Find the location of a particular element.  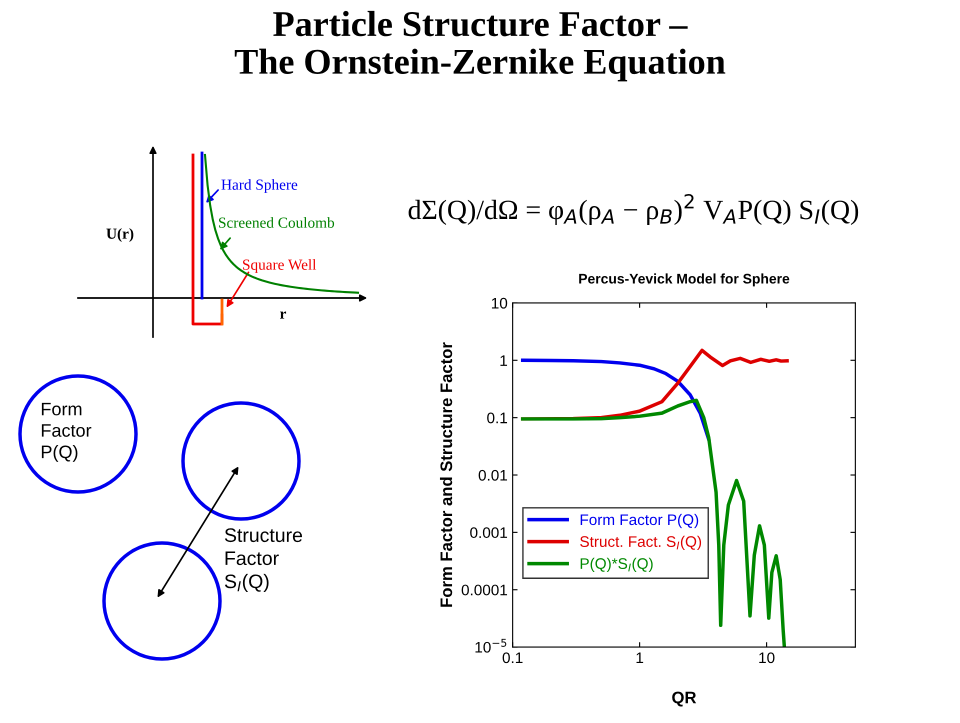

x-tick-label: 1 is located at coordinates (640, 658).